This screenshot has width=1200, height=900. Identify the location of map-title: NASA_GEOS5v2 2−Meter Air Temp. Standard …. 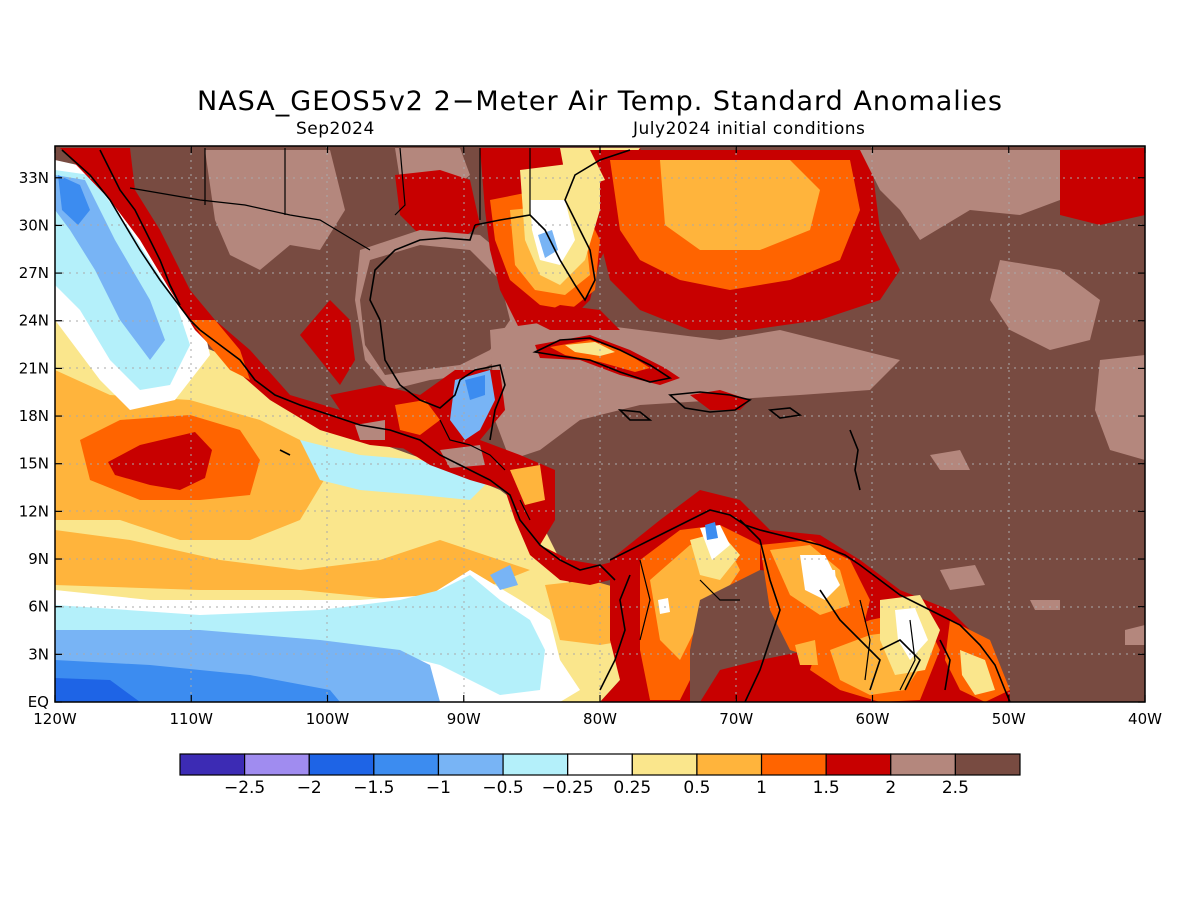
(600, 101).